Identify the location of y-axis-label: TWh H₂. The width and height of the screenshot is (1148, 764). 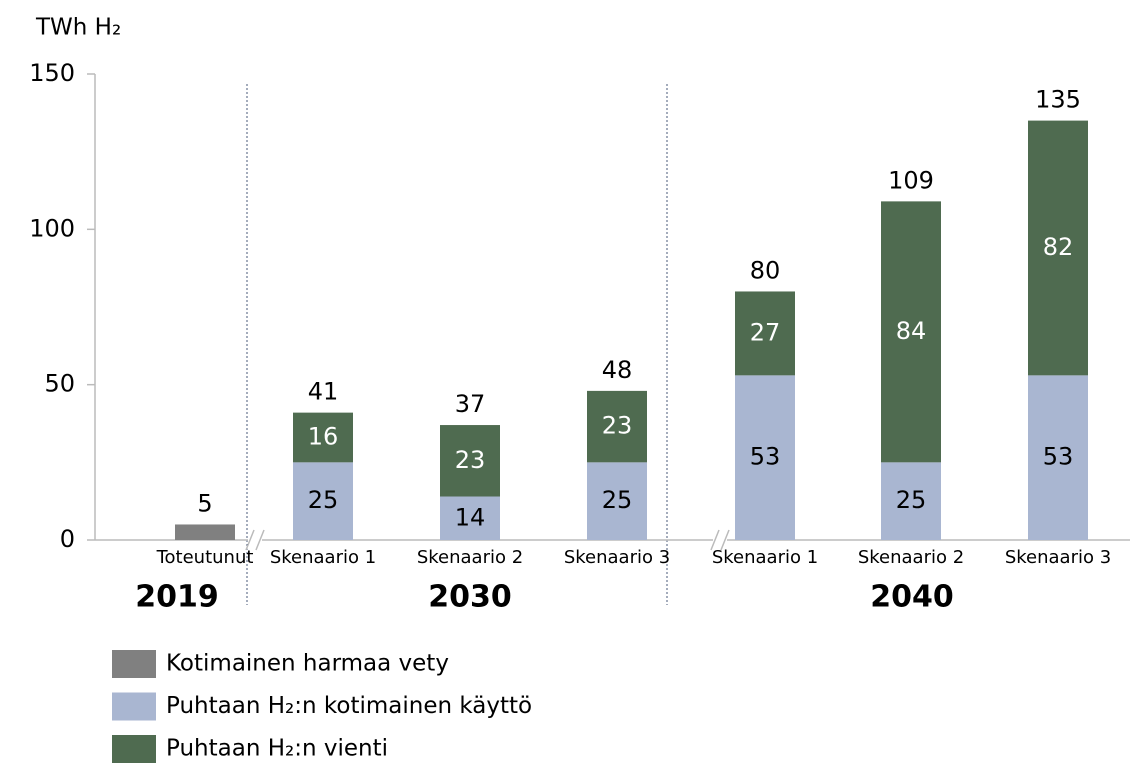
(78, 28).